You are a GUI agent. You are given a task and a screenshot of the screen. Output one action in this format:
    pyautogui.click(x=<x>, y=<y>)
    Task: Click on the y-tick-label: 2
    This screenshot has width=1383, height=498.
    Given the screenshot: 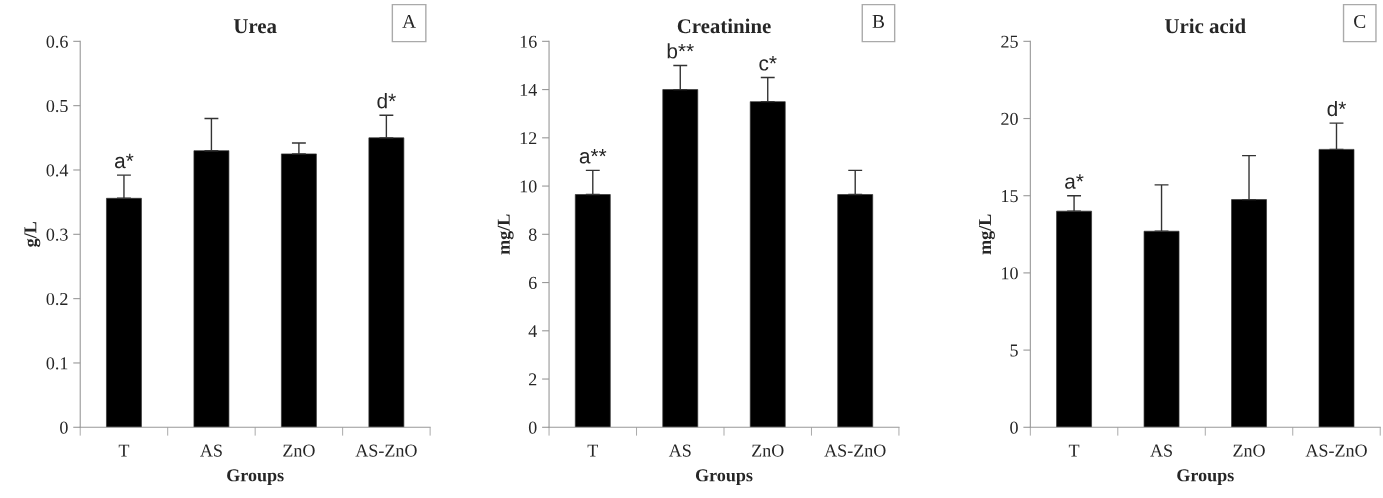 What is the action you would take?
    pyautogui.click(x=533, y=379)
    